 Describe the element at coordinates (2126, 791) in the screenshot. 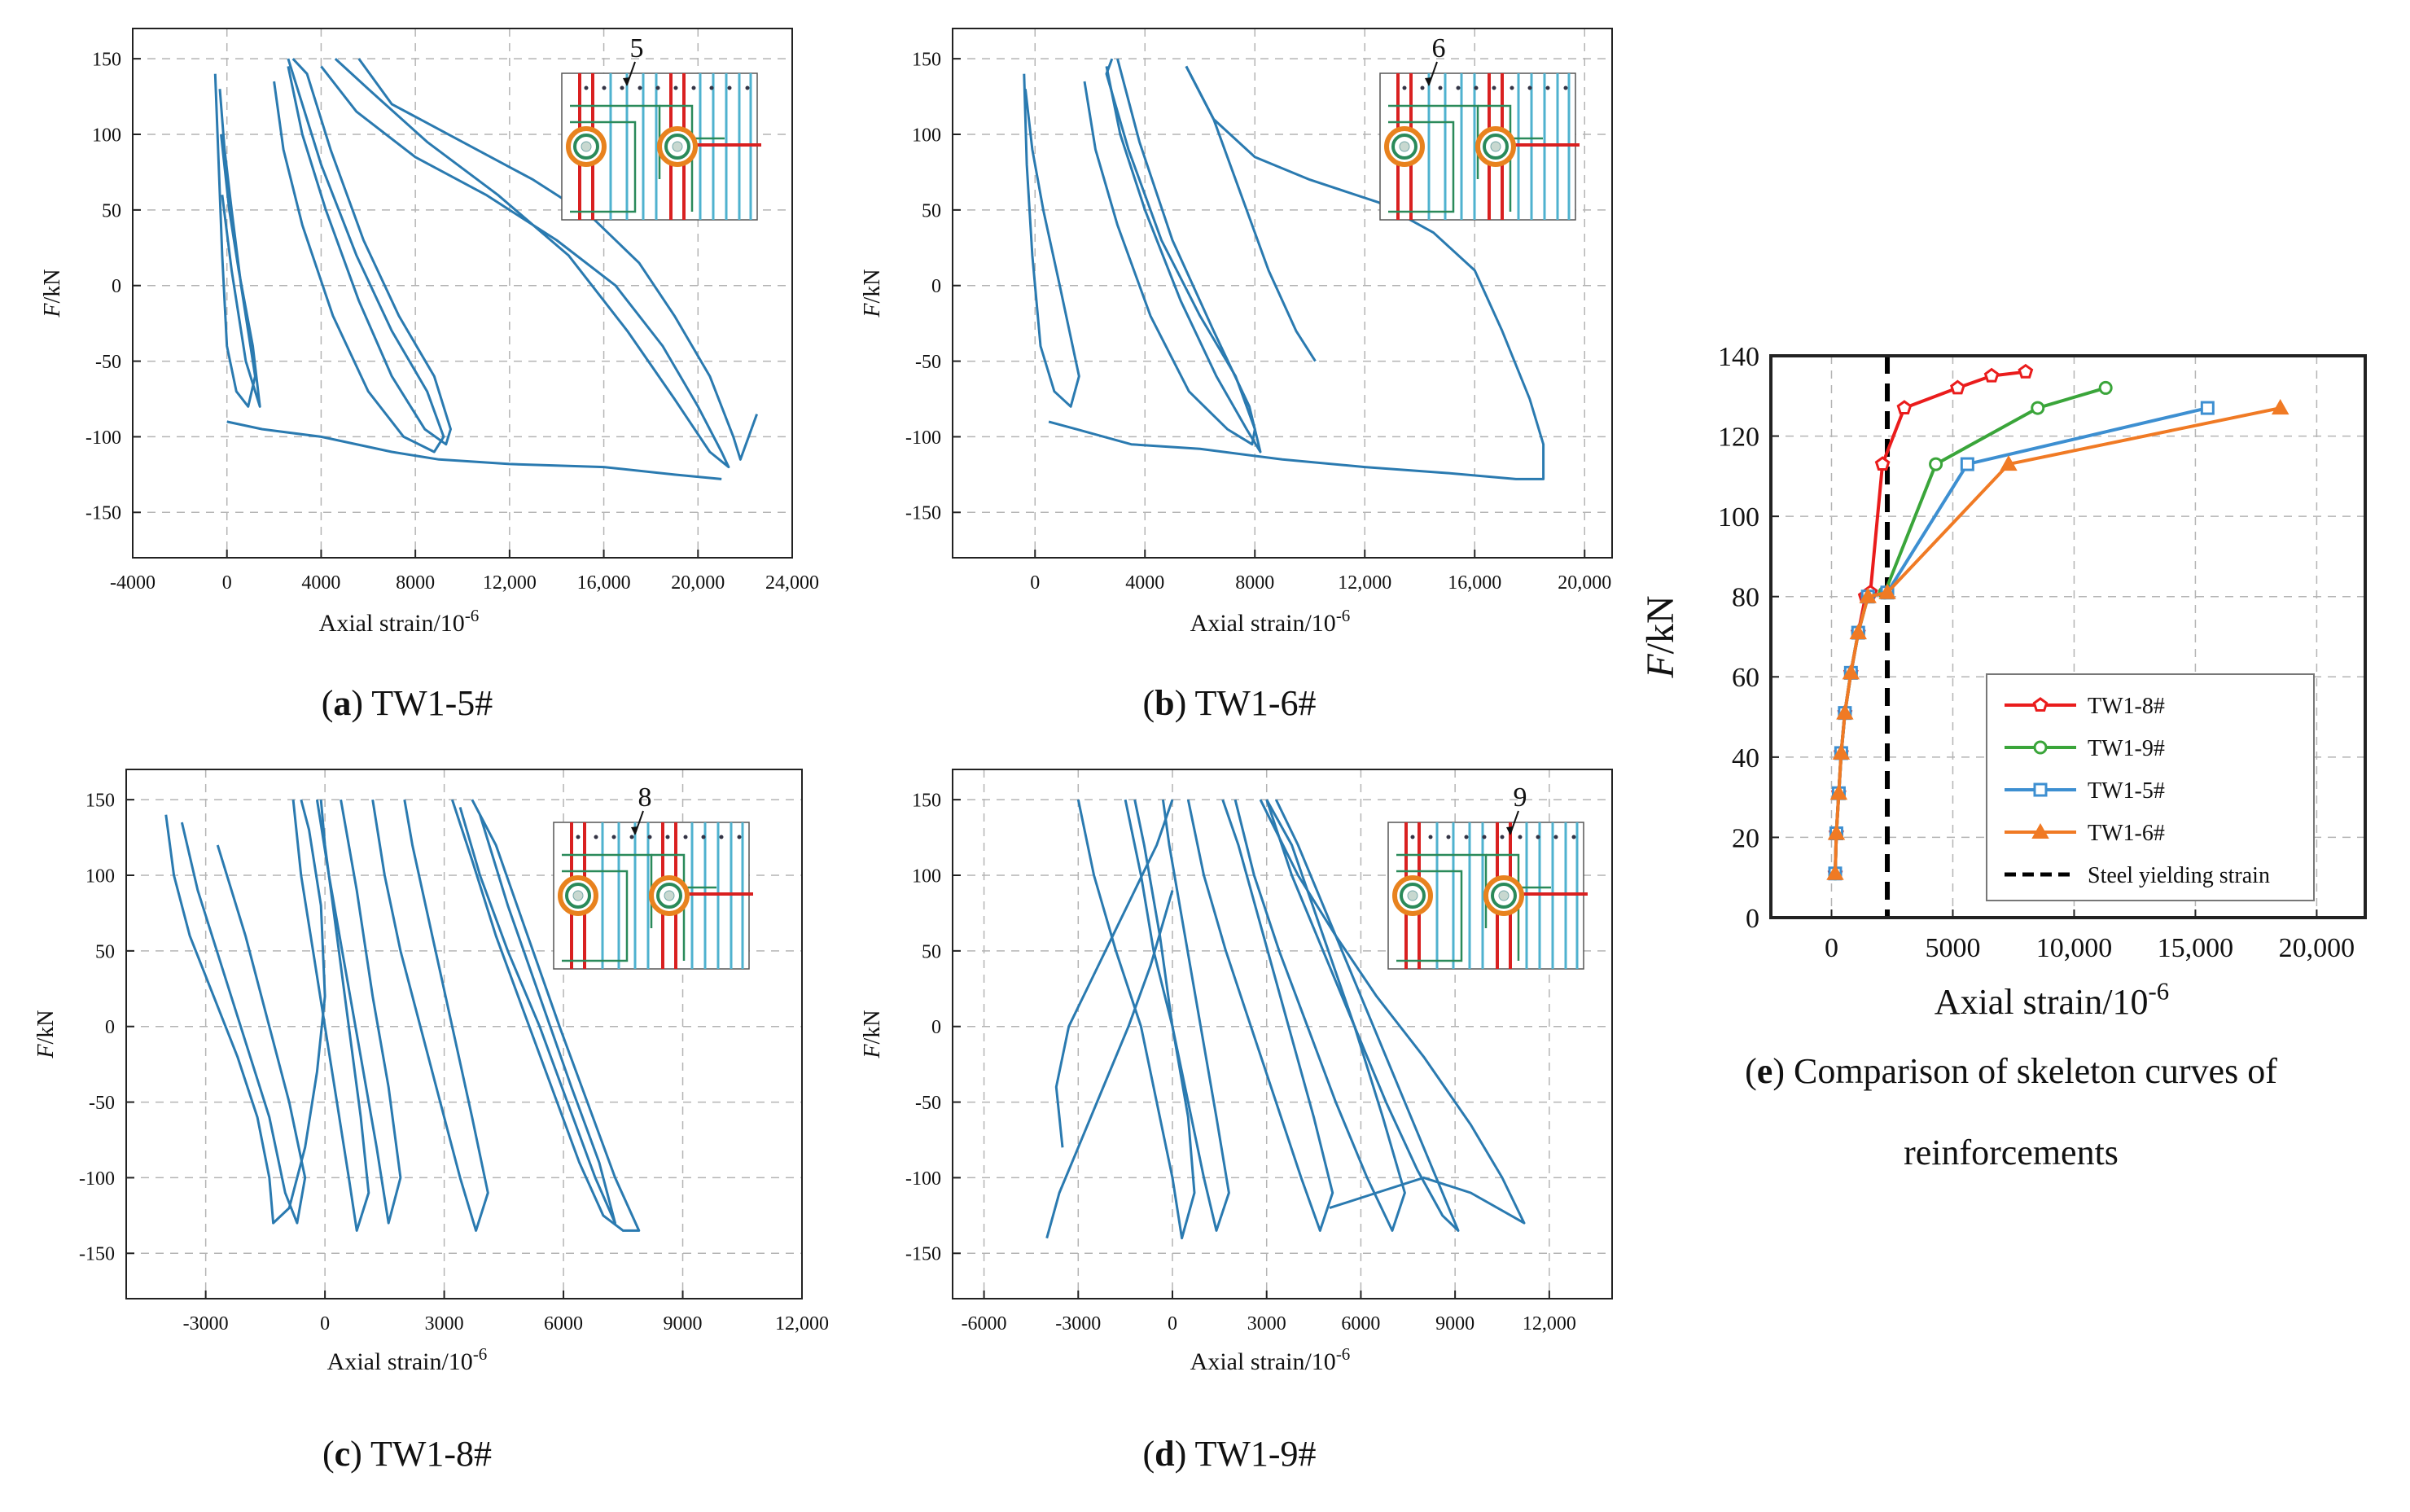

I see `legend-label: TW1-5#` at that location.